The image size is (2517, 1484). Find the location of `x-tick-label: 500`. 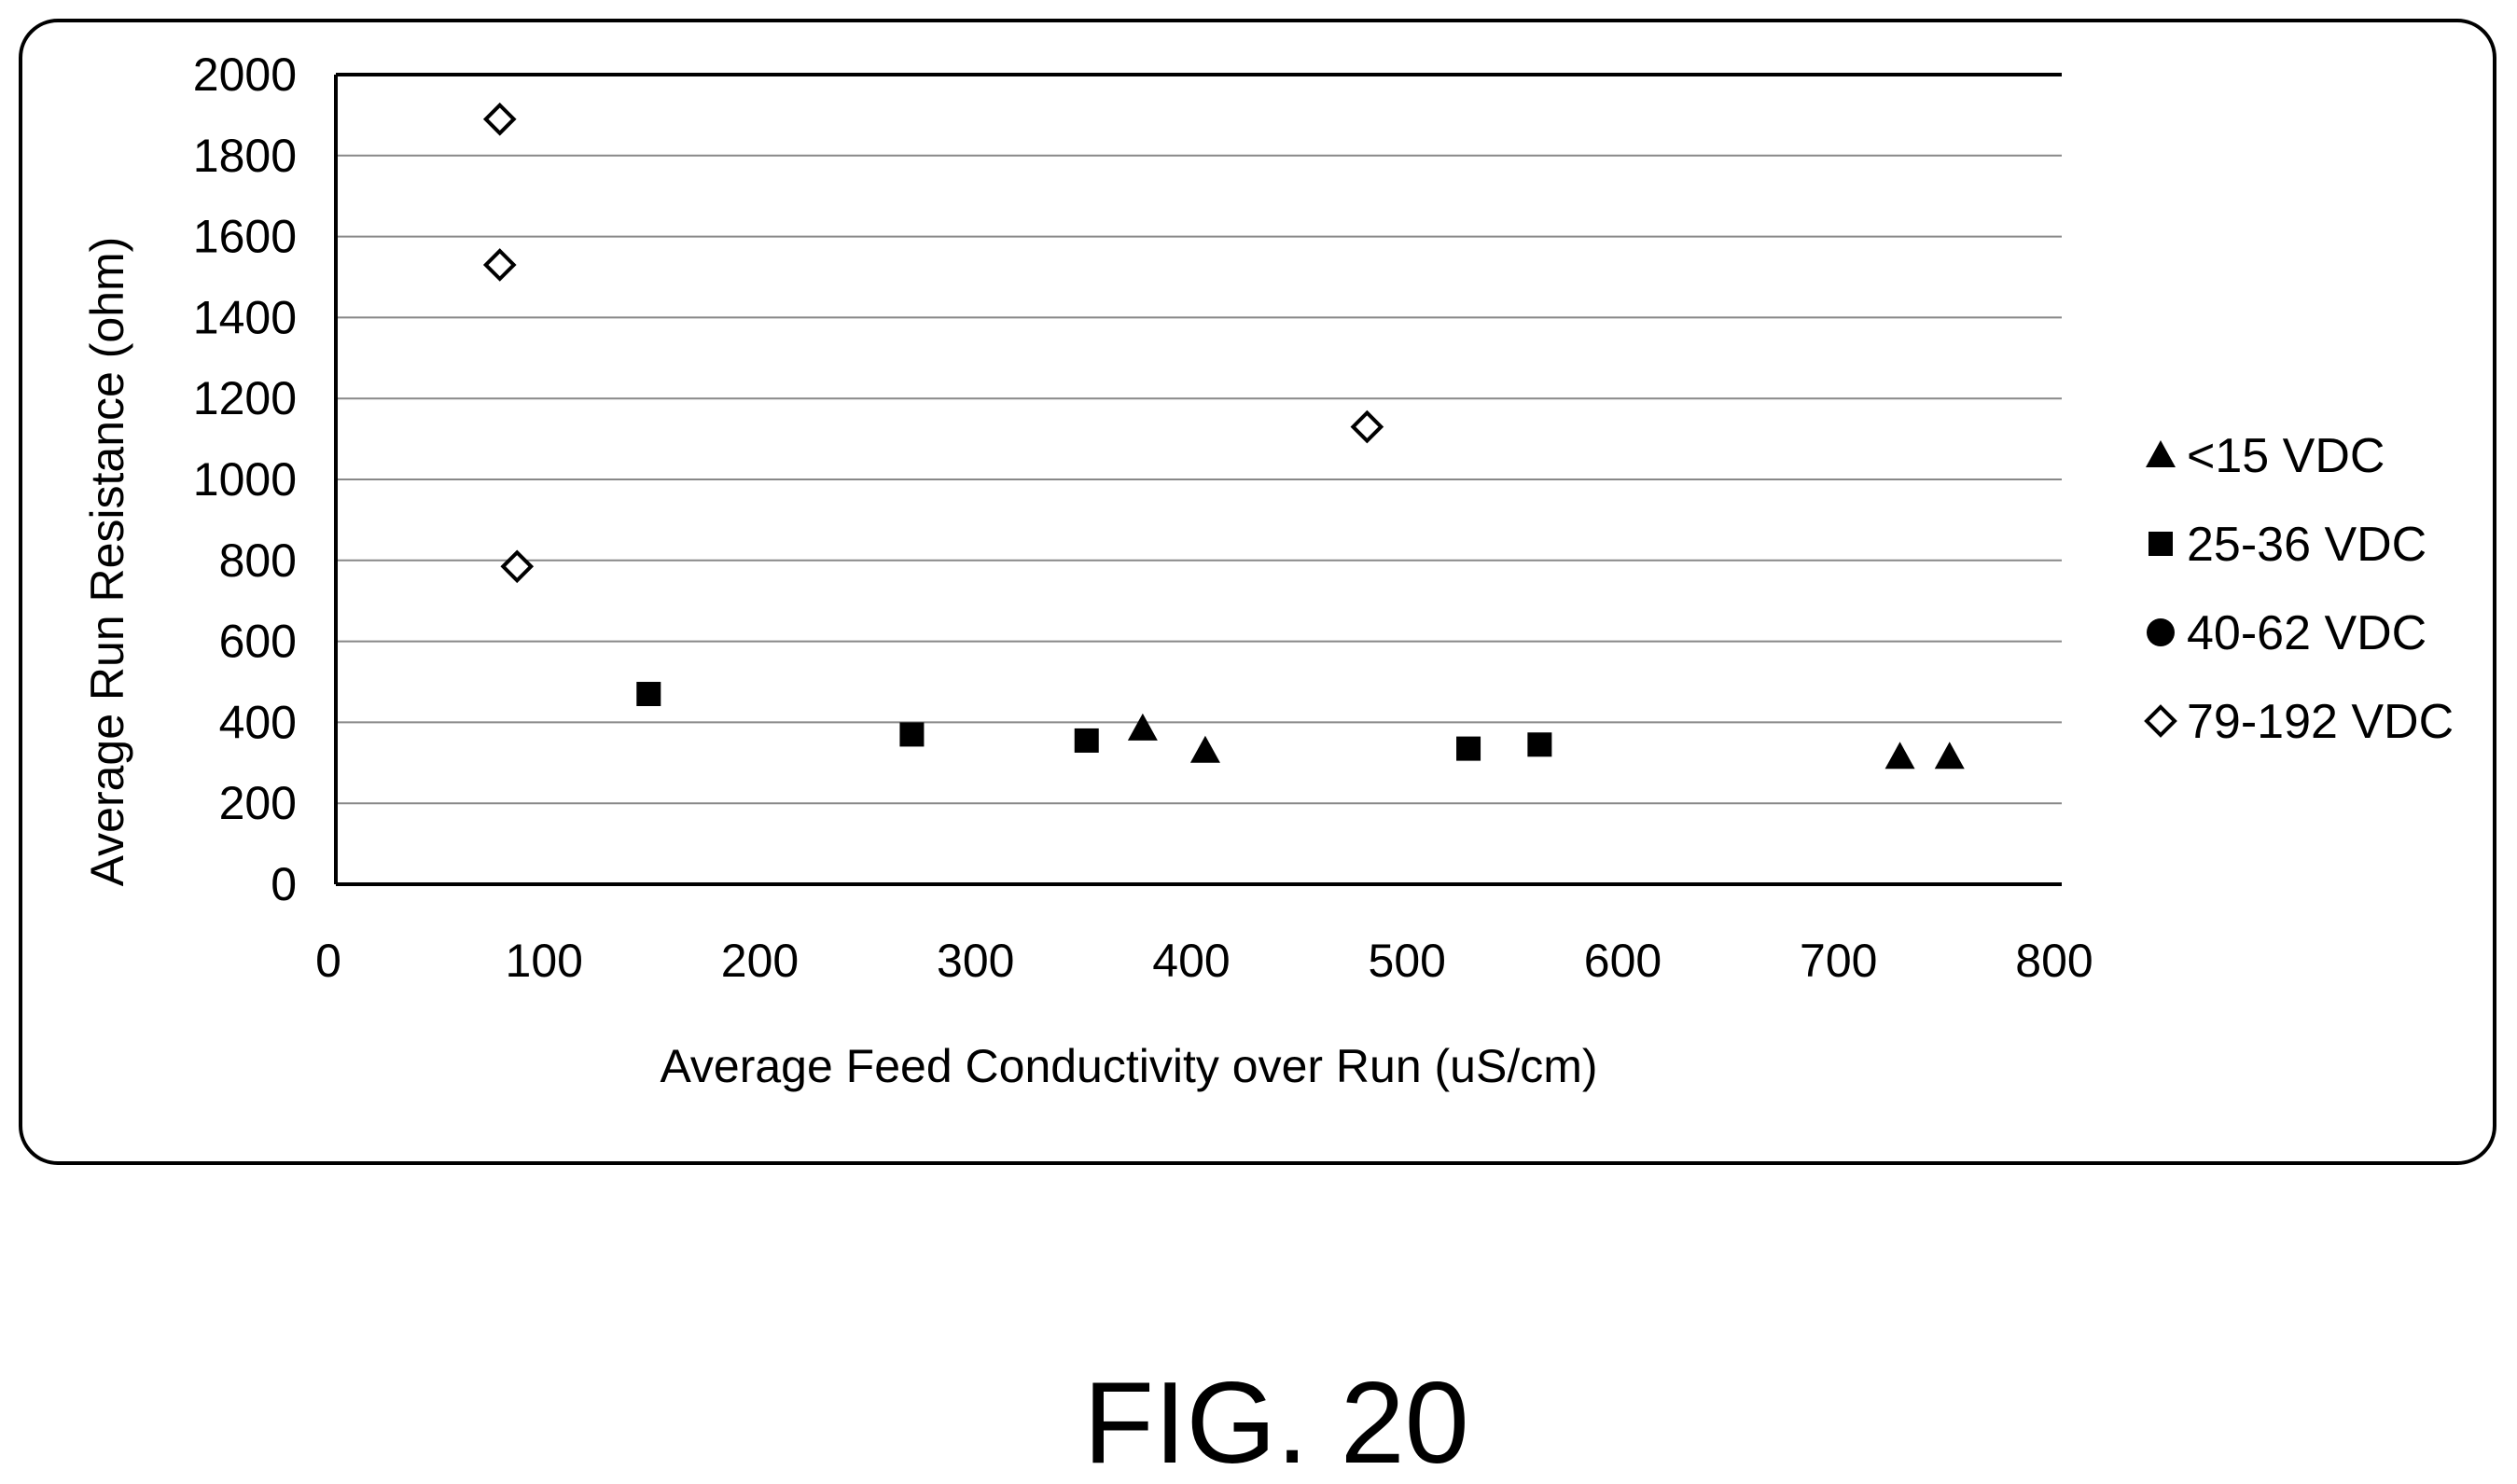

x-tick-label: 500 is located at coordinates (1407, 961).